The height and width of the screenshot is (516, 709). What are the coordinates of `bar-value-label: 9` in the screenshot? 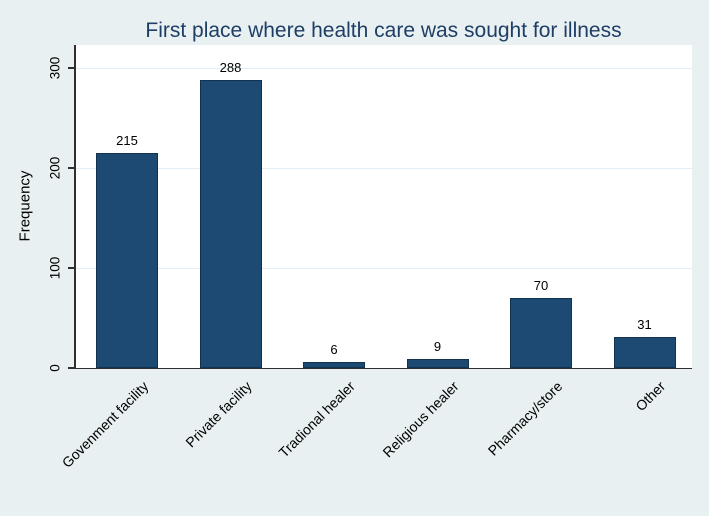 It's located at (437, 346).